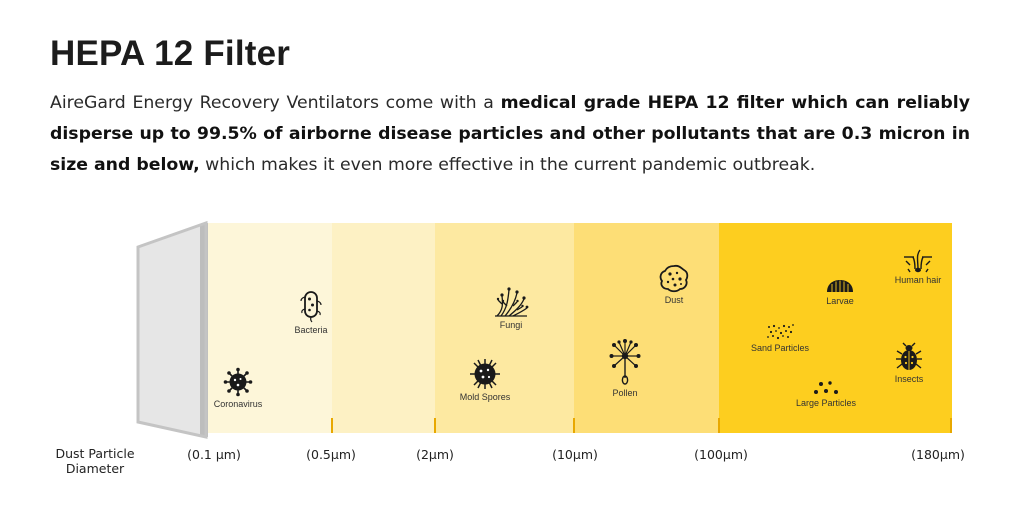 This screenshot has height=512, width=1024. Describe the element at coordinates (721, 454) in the screenshot. I see `tick-label: (100μm)` at that location.